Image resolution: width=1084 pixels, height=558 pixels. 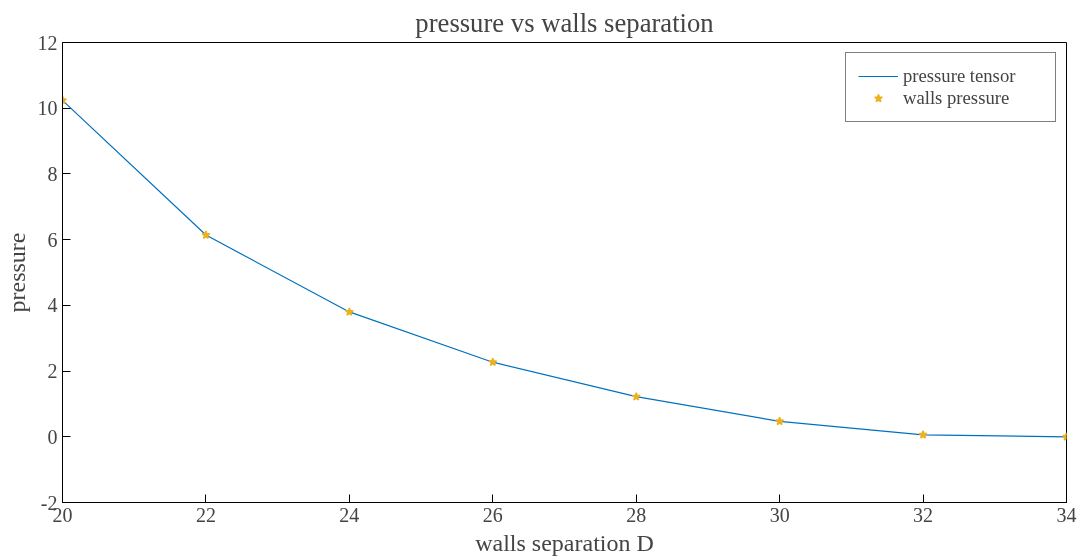 What do you see at coordinates (492, 514) in the screenshot?
I see `x-tick-label: 26` at bounding box center [492, 514].